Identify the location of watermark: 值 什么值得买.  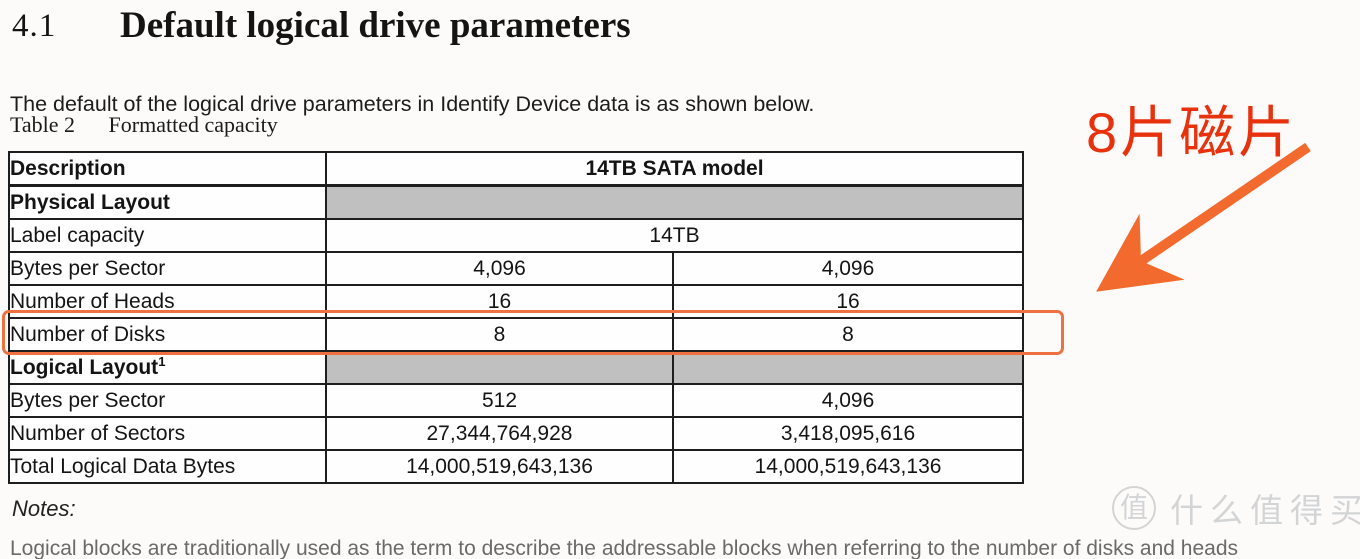
(1236, 508).